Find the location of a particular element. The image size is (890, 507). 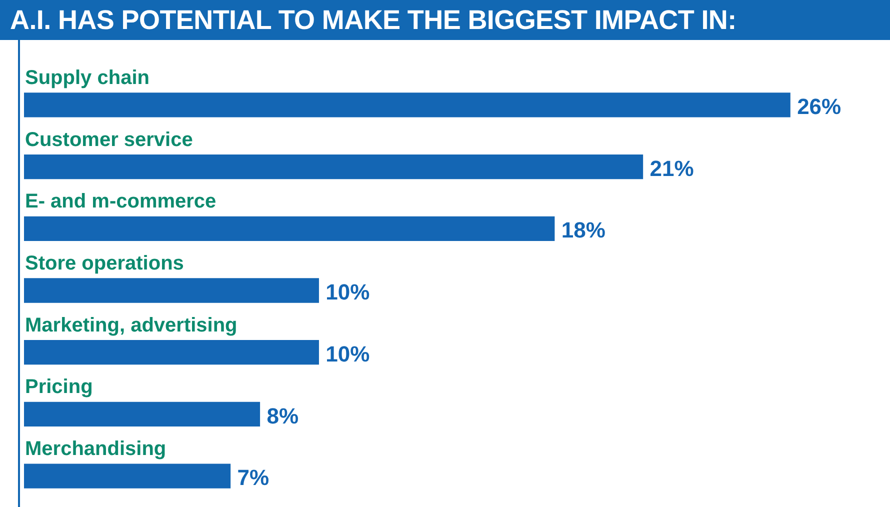

chart-title: A.I. HAS POTENTIAL TO MAKE THE BIGGEST IMPACT IN: is located at coordinates (445, 20).